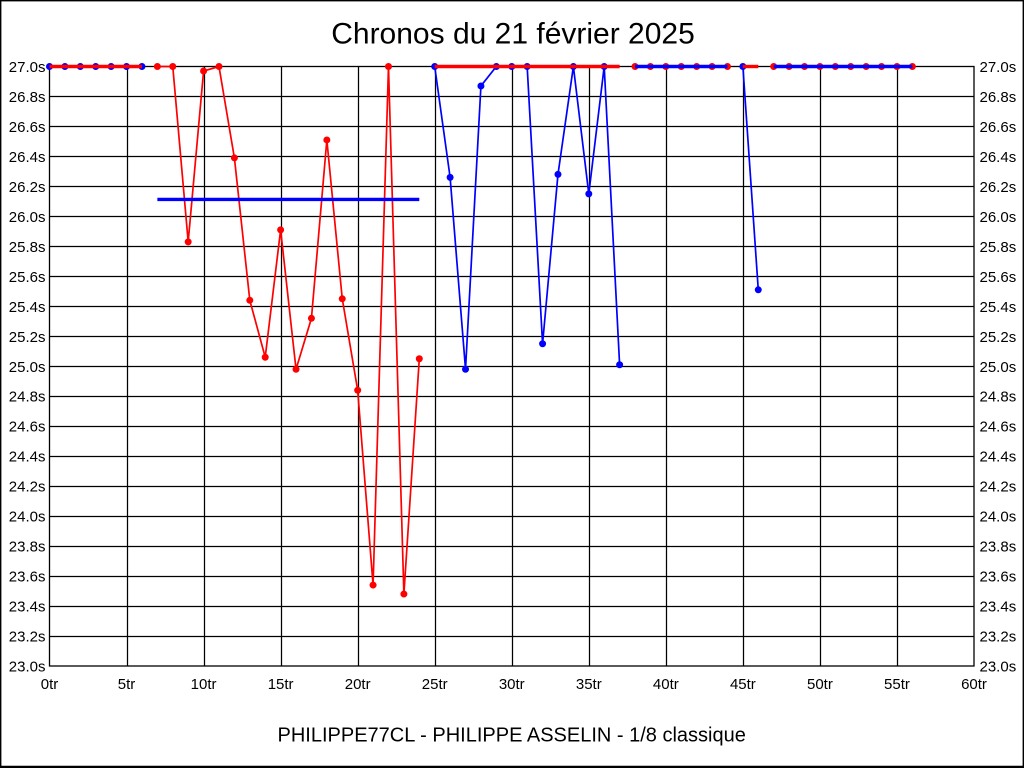 The height and width of the screenshot is (773, 1024). Describe the element at coordinates (666, 684) in the screenshot. I see `svg-text: 40tr` at that location.